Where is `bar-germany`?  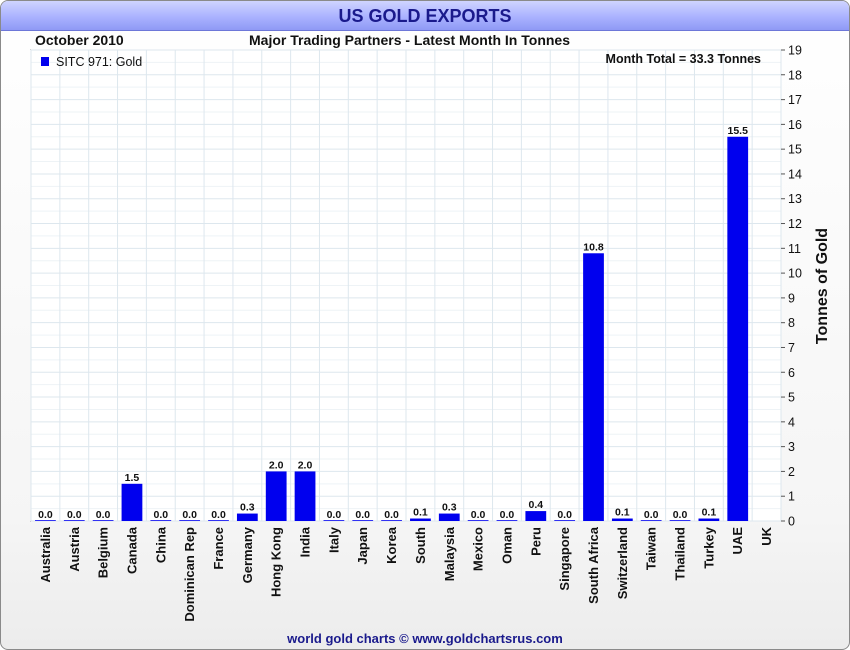 bar-germany is located at coordinates (247, 517).